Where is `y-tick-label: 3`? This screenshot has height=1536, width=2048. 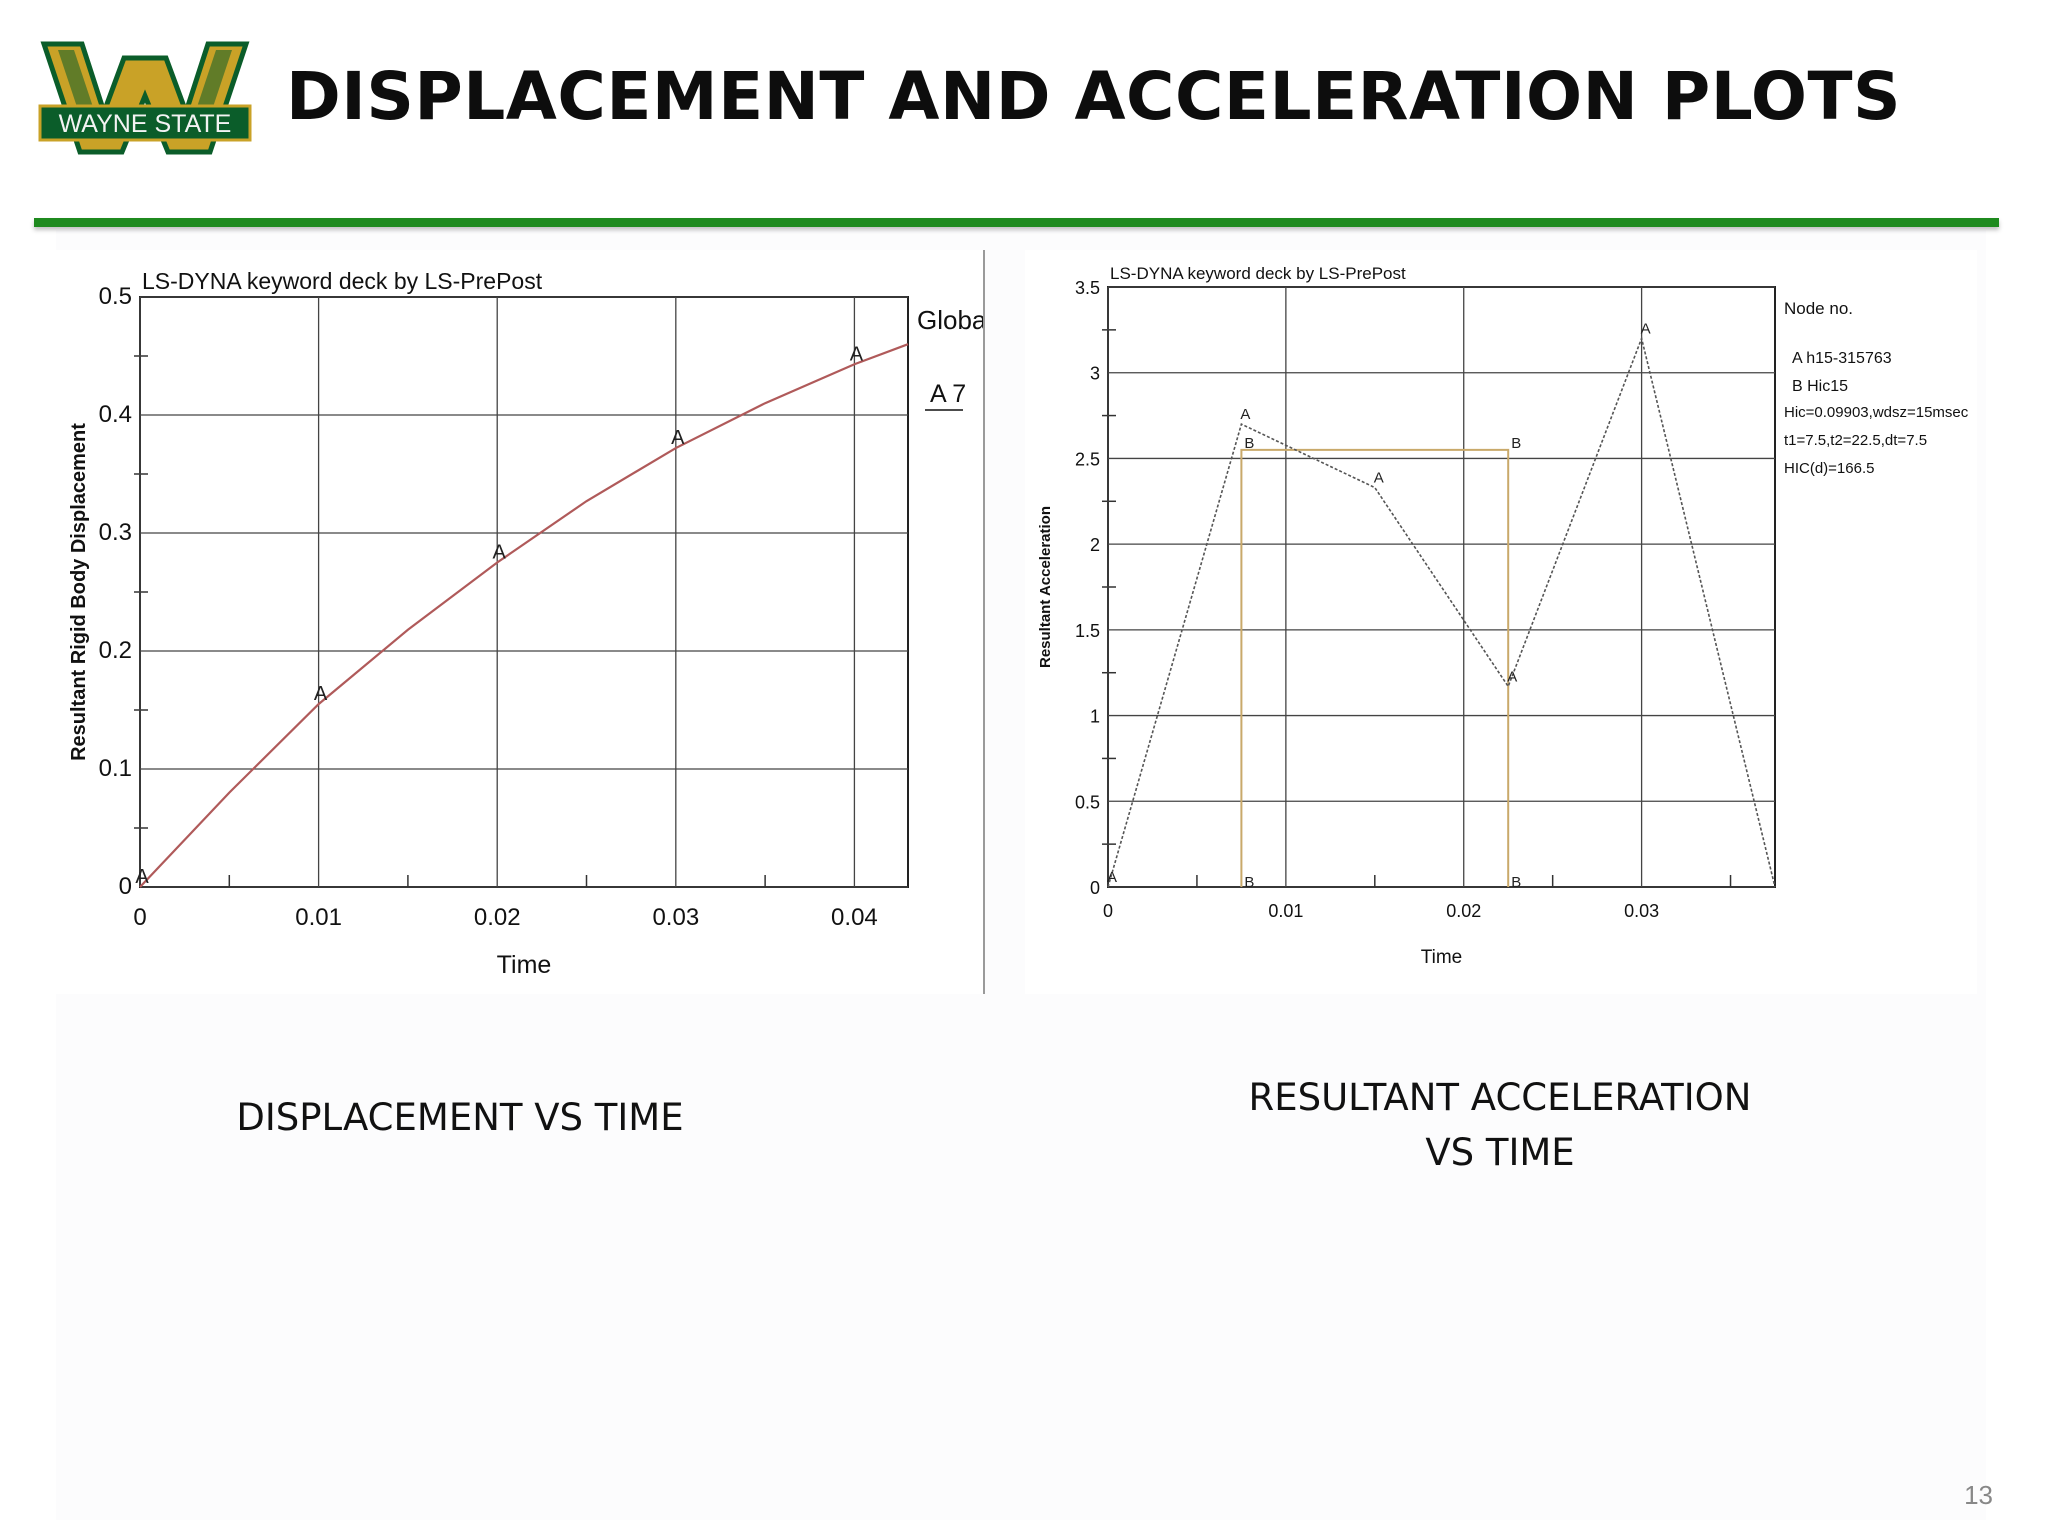 y-tick-label: 3 is located at coordinates (1095, 374).